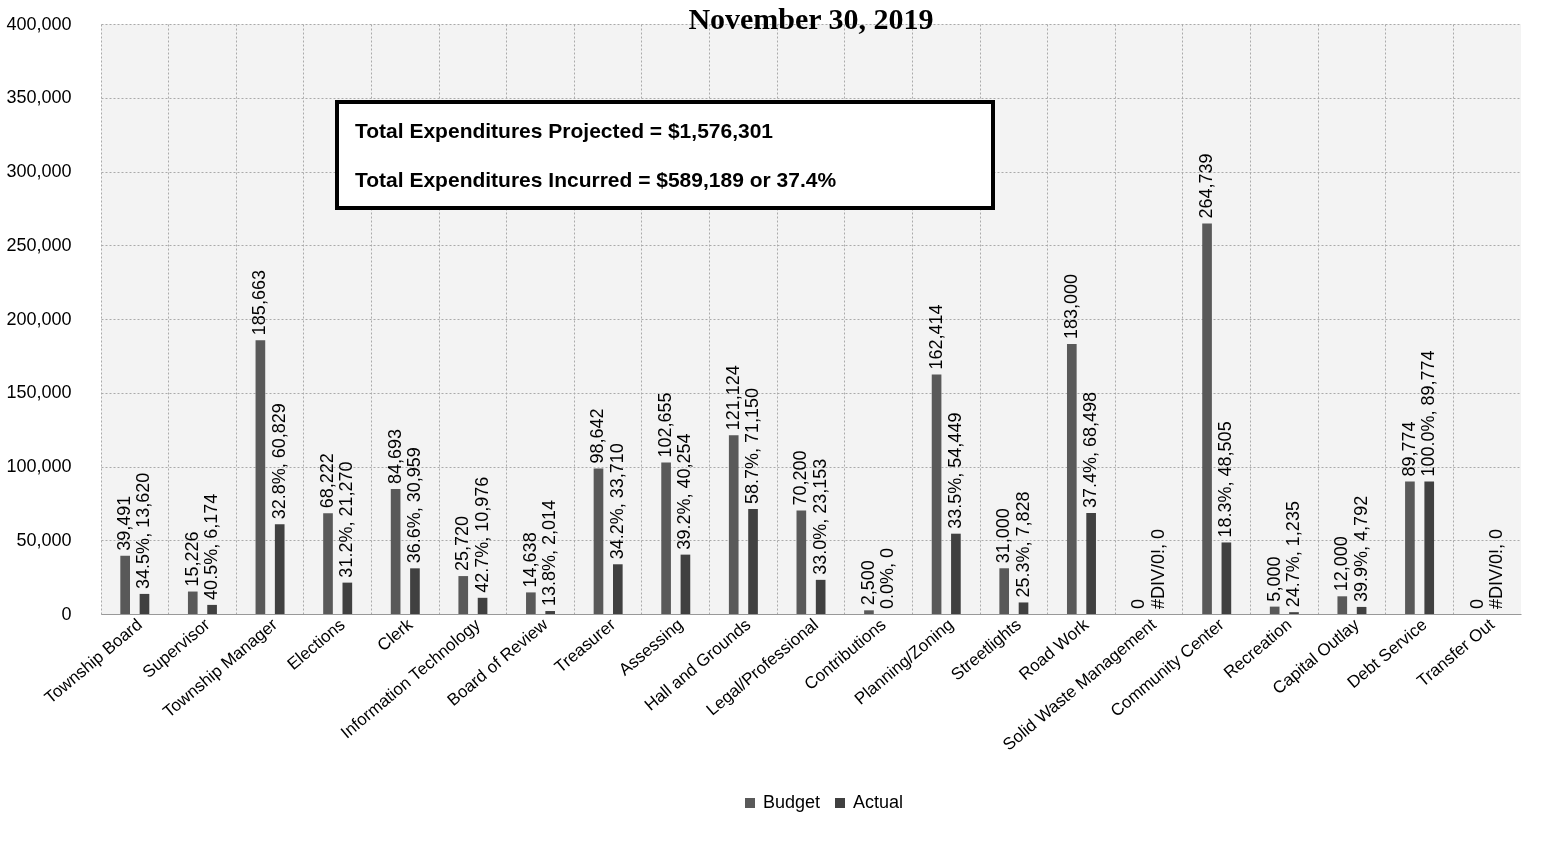 This screenshot has height=864, width=1556. What do you see at coordinates (39, 97) in the screenshot?
I see `y-tick-label: 350,000` at bounding box center [39, 97].